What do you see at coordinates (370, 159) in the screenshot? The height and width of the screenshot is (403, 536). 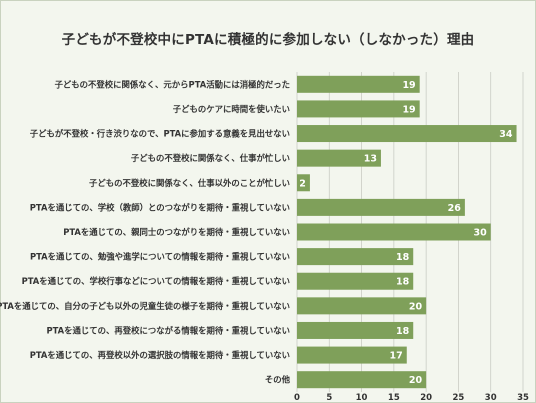 I see `value-label: 13` at bounding box center [370, 159].